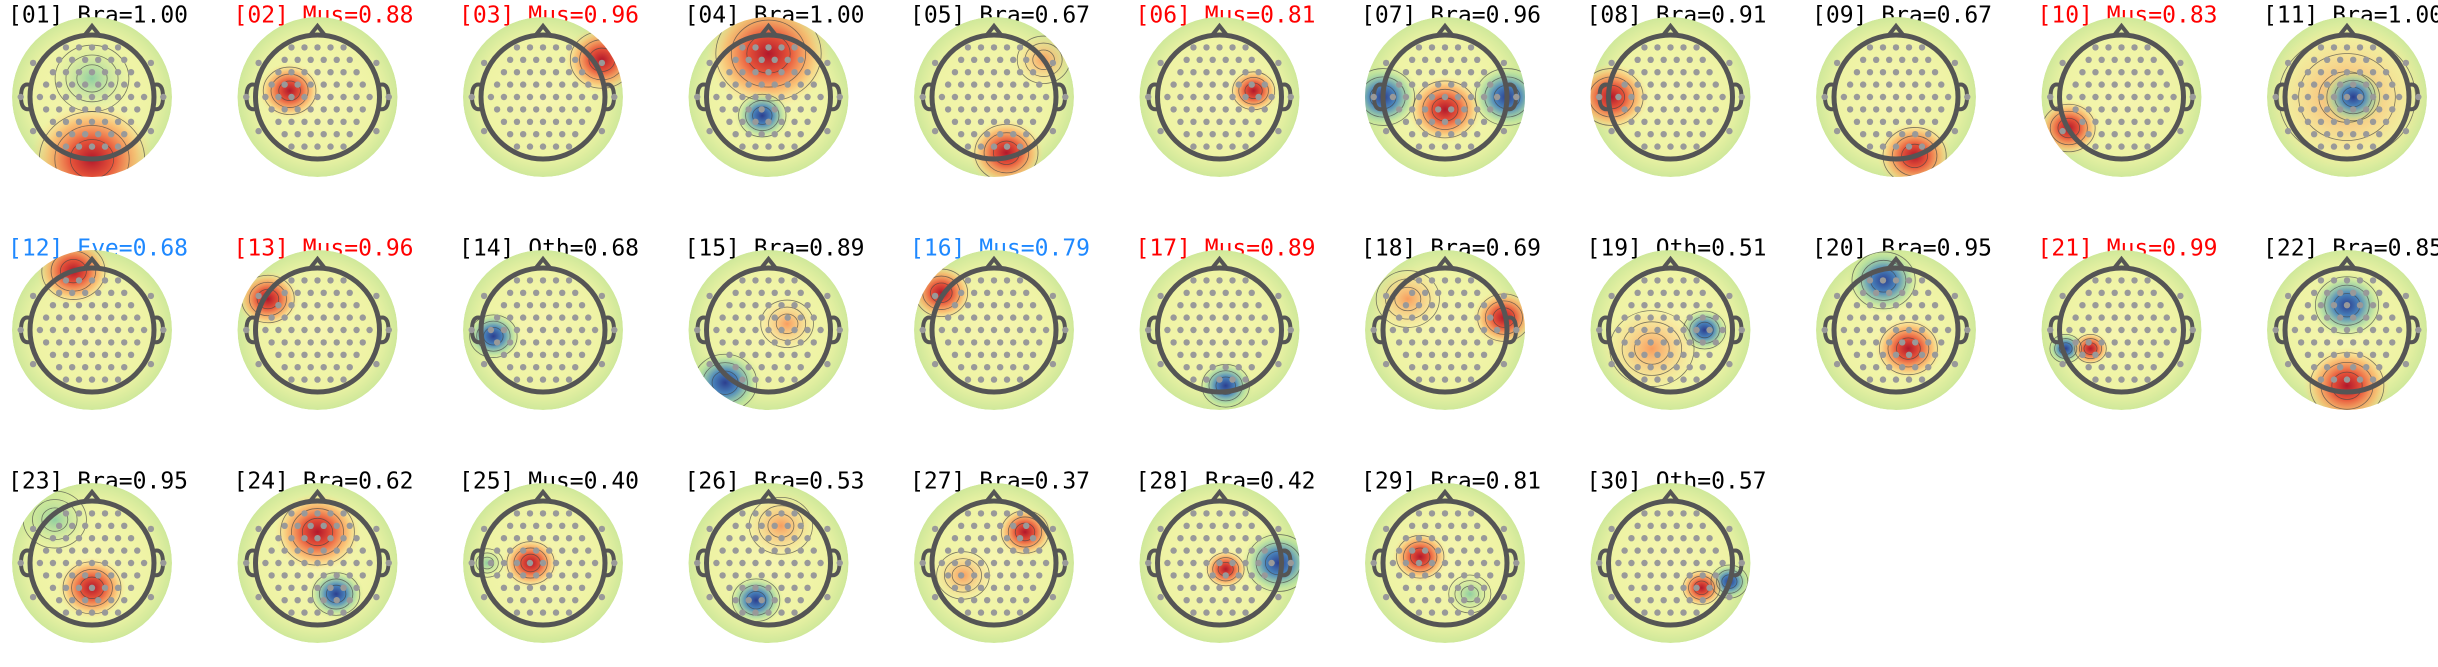 This screenshot has width=2438, height=667. Describe the element at coordinates (768, 97) in the screenshot. I see `head-outline` at that location.